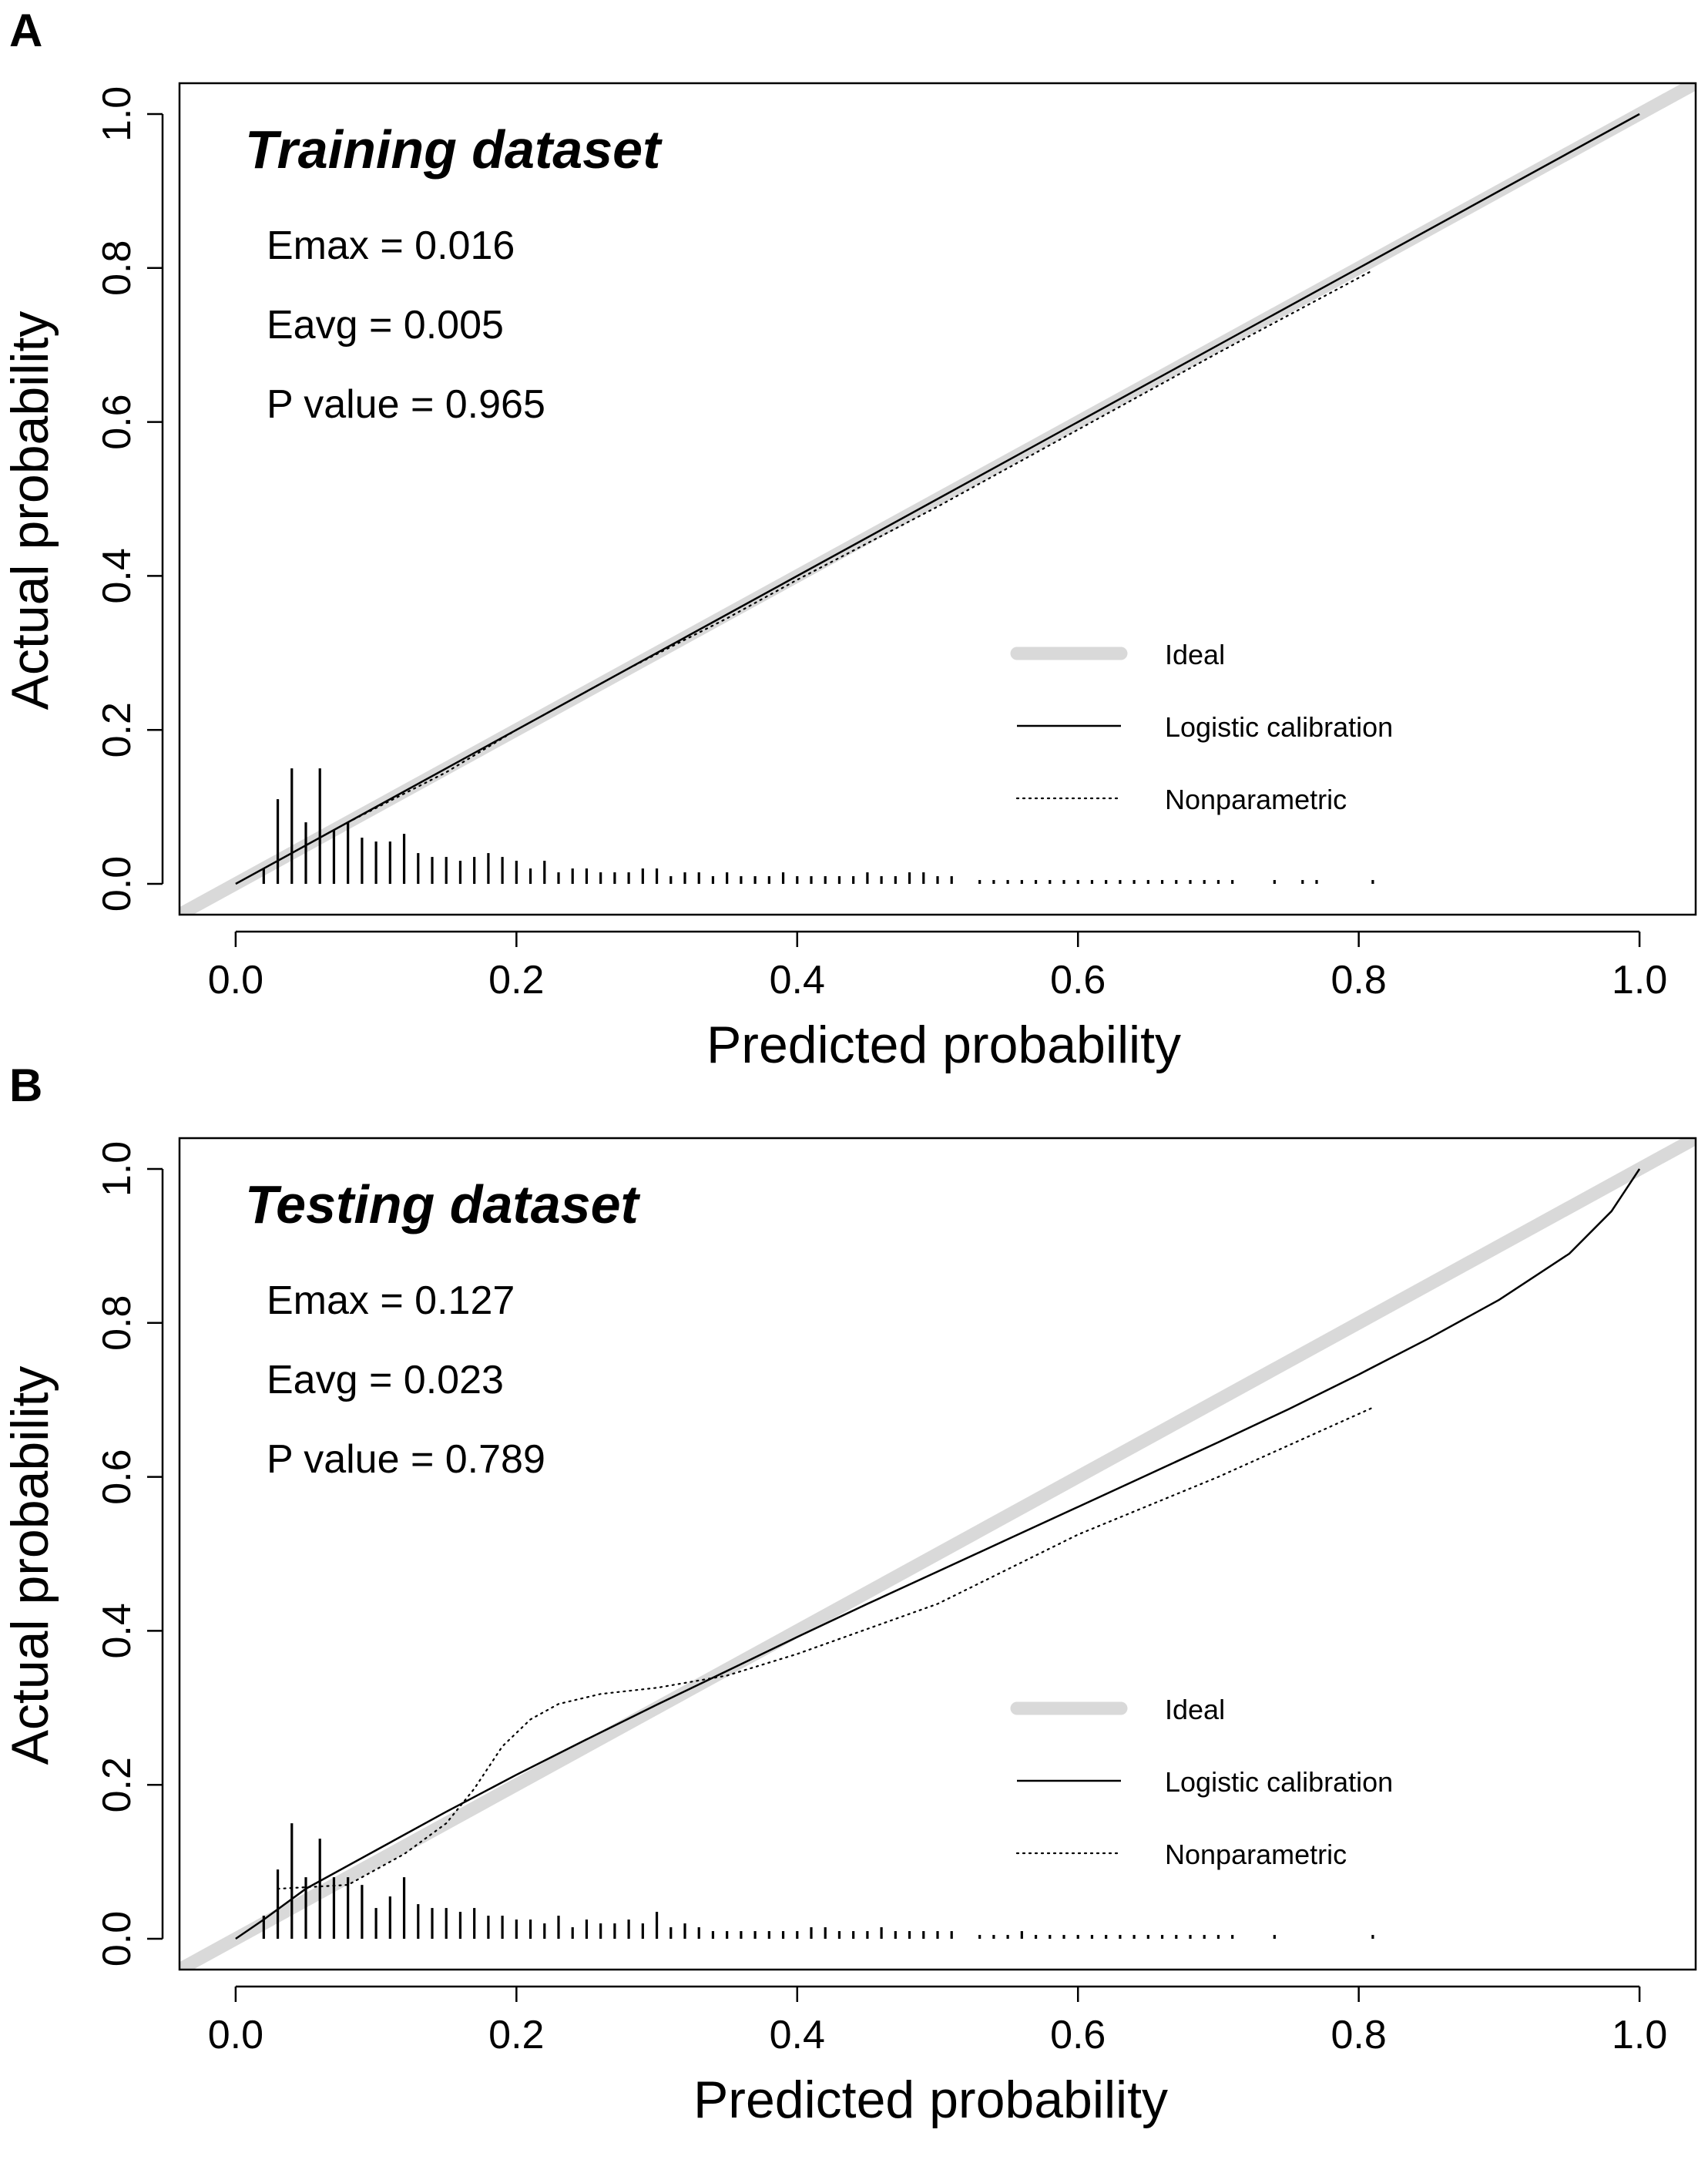 The image size is (1708, 2163). Describe the element at coordinates (406, 404) in the screenshot. I see `stat-text: P value = 0.965` at that location.